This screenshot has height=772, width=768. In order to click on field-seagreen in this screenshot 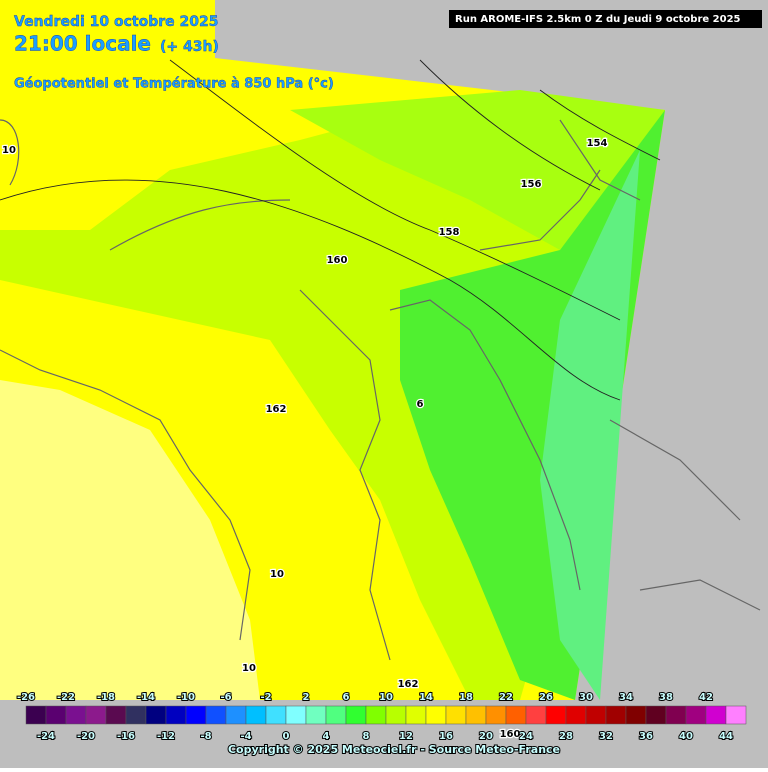, I will do `click(590, 425)`.